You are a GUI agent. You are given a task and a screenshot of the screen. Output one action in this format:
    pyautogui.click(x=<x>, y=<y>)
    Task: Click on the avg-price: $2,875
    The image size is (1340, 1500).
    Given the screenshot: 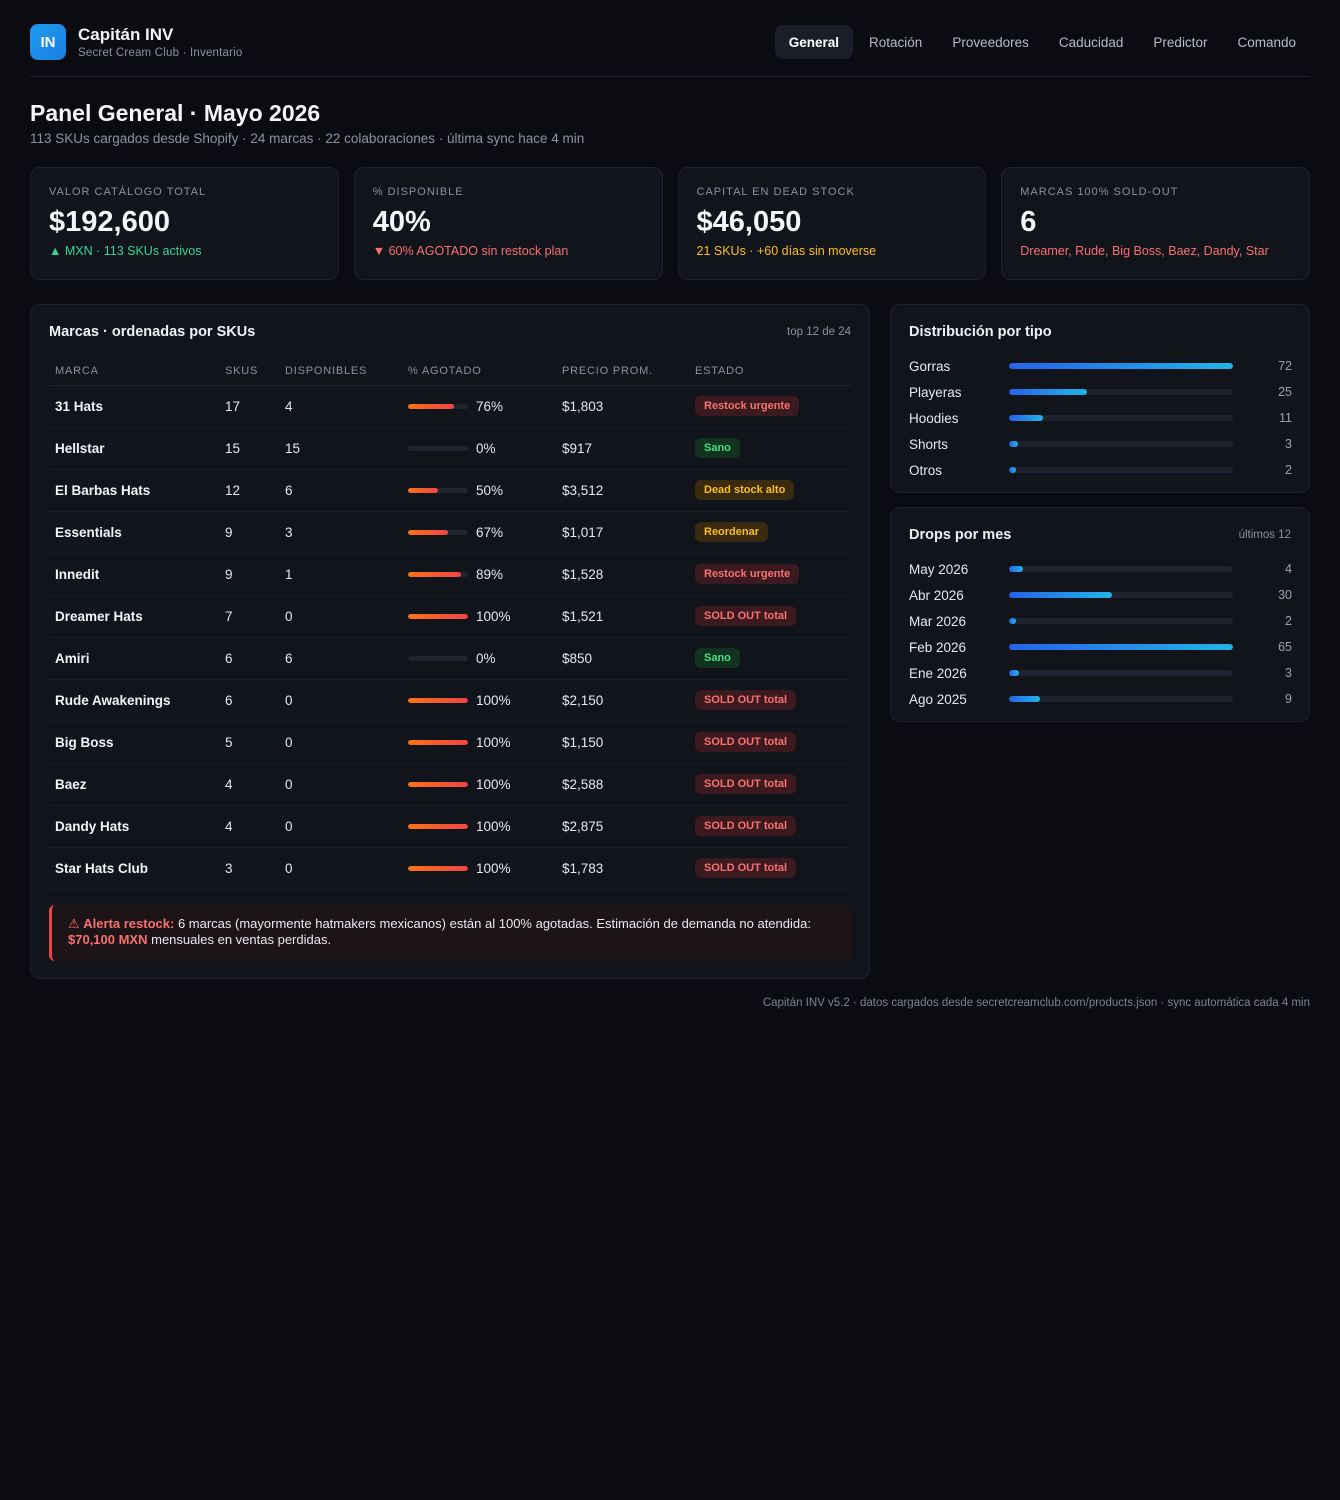 What is the action you would take?
    pyautogui.click(x=622, y=826)
    